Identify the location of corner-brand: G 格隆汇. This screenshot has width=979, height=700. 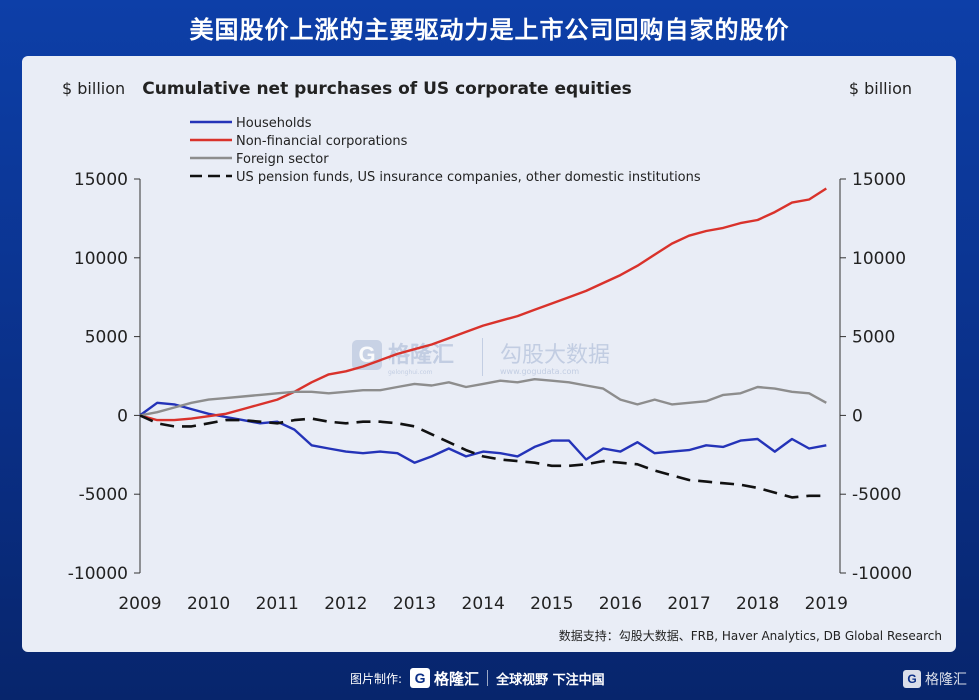
(935, 679).